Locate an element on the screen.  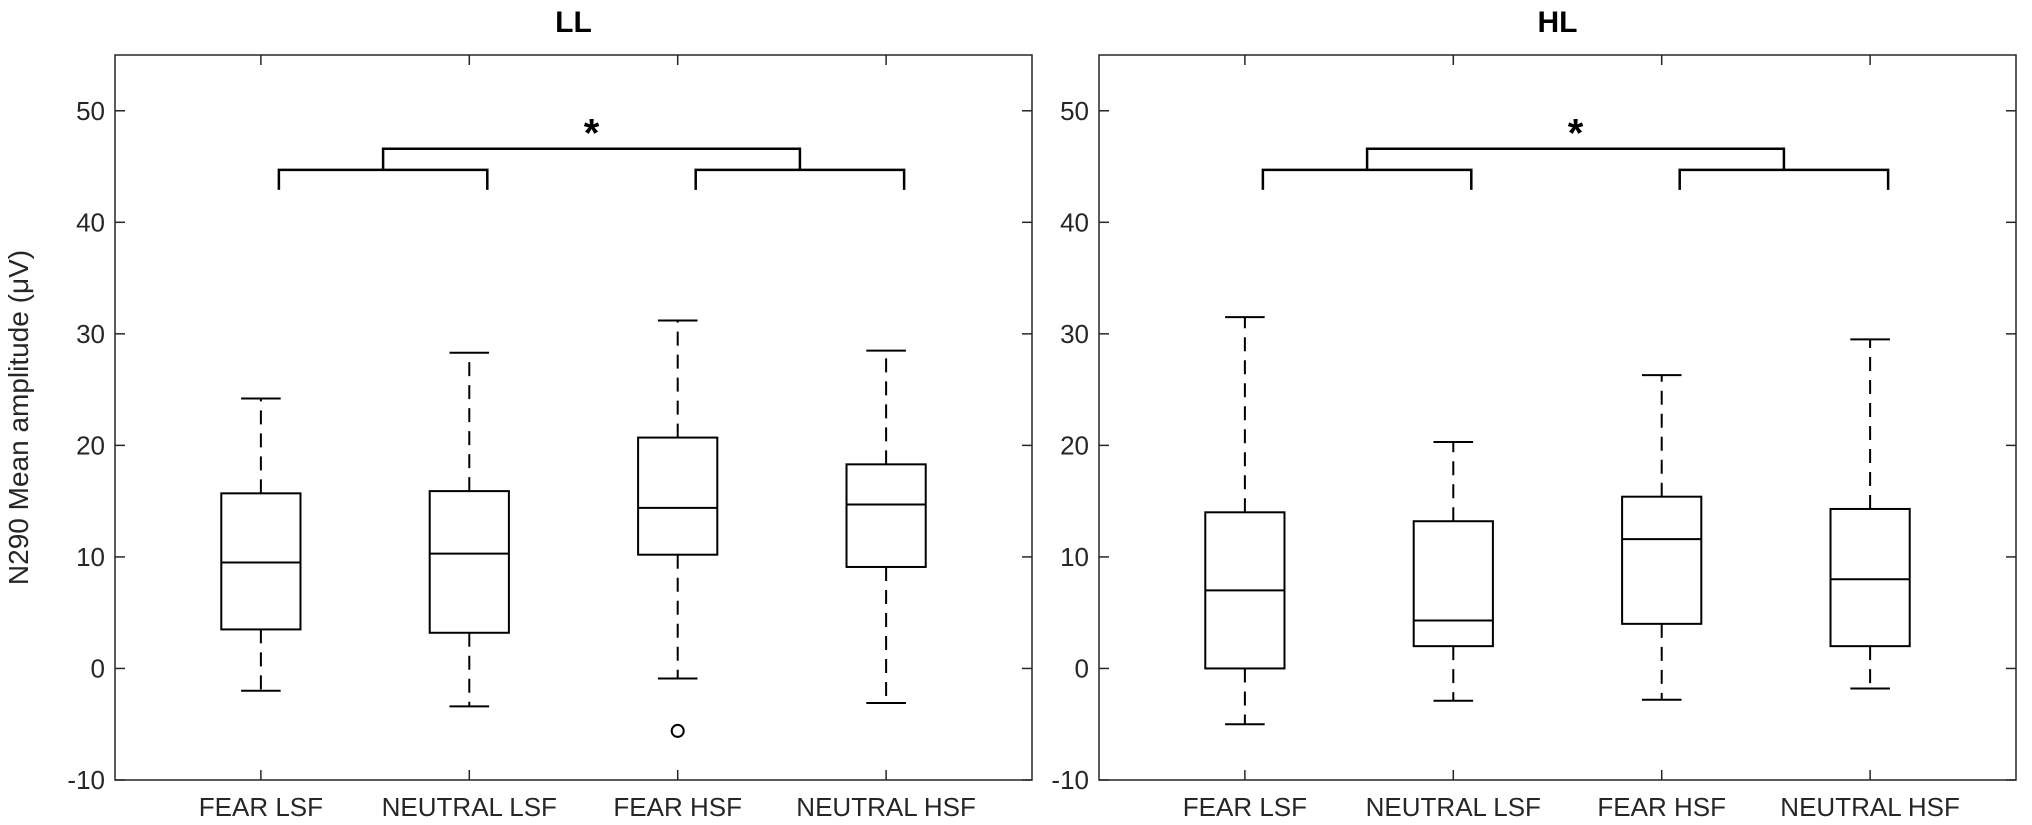
chart-title: LL is located at coordinates (573, 22).